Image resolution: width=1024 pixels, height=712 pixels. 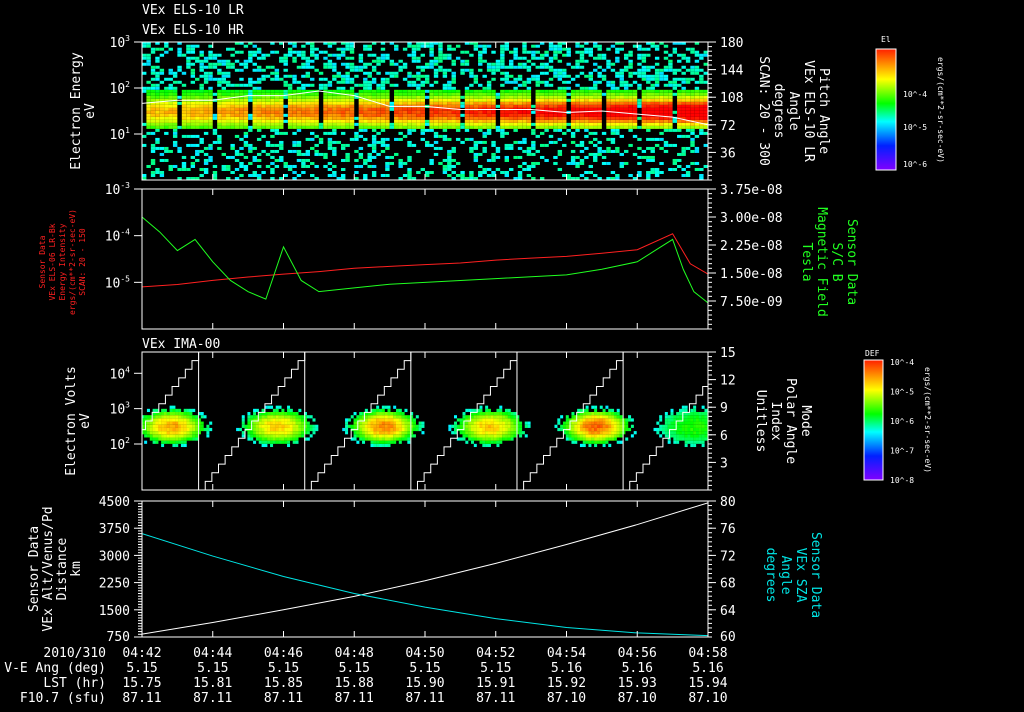 I want to click on colorbar1-tick-label: 10^-6, so click(x=915, y=164).